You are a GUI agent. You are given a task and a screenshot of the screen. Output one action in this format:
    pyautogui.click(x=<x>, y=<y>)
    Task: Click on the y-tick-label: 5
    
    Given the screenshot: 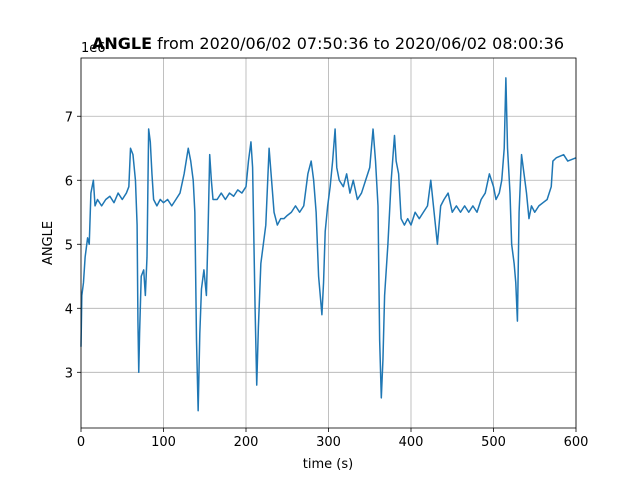 What is the action you would take?
    pyautogui.click(x=69, y=245)
    